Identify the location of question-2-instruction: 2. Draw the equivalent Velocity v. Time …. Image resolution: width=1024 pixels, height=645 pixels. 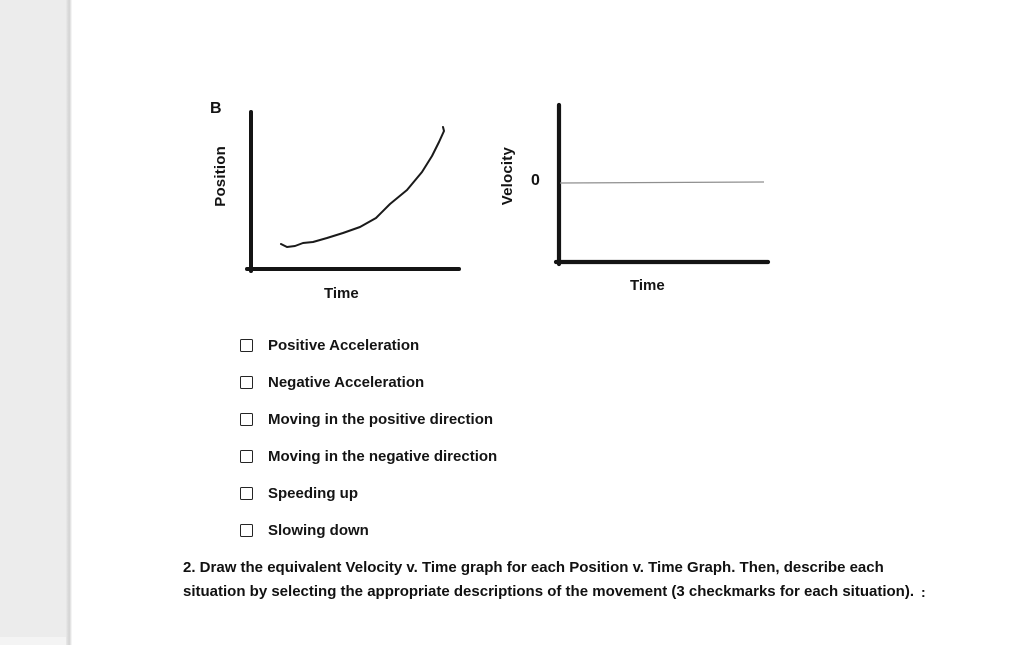
(563, 579).